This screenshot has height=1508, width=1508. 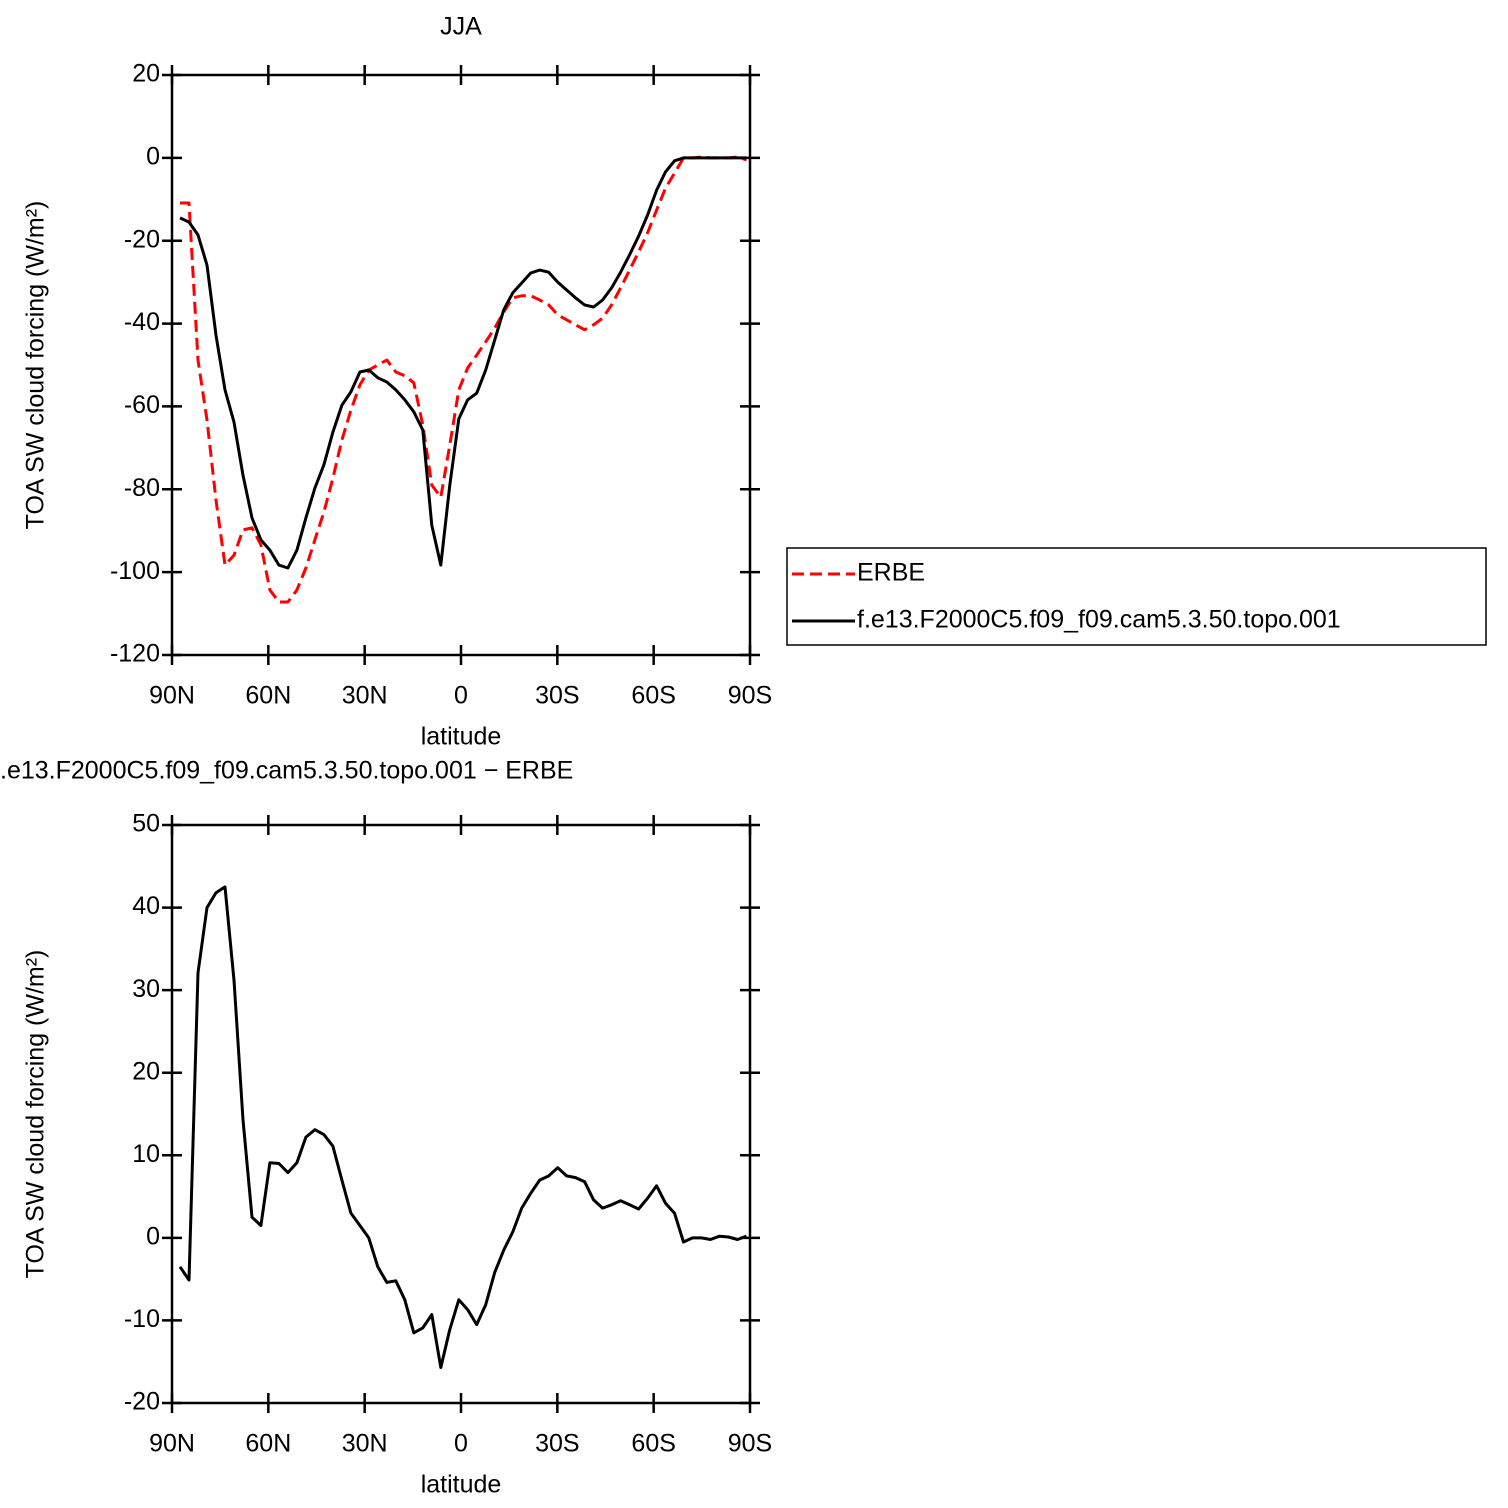 What do you see at coordinates (142, 405) in the screenshot?
I see `y-tick-label: -60` at bounding box center [142, 405].